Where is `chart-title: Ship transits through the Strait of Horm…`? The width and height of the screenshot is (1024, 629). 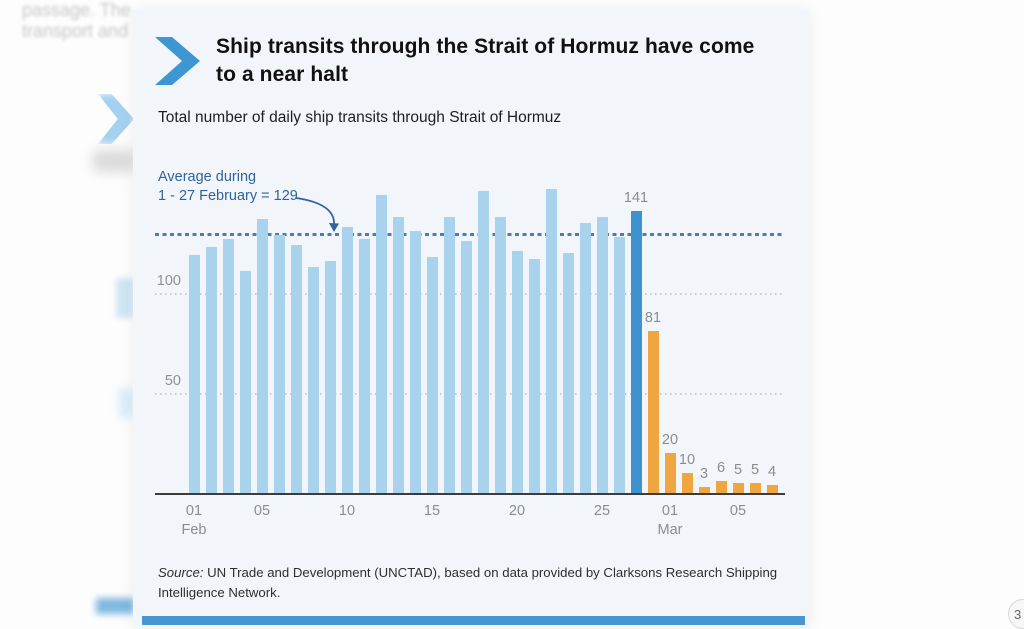
chart-title: Ship transits through the Strait of Horm… is located at coordinates (485, 60).